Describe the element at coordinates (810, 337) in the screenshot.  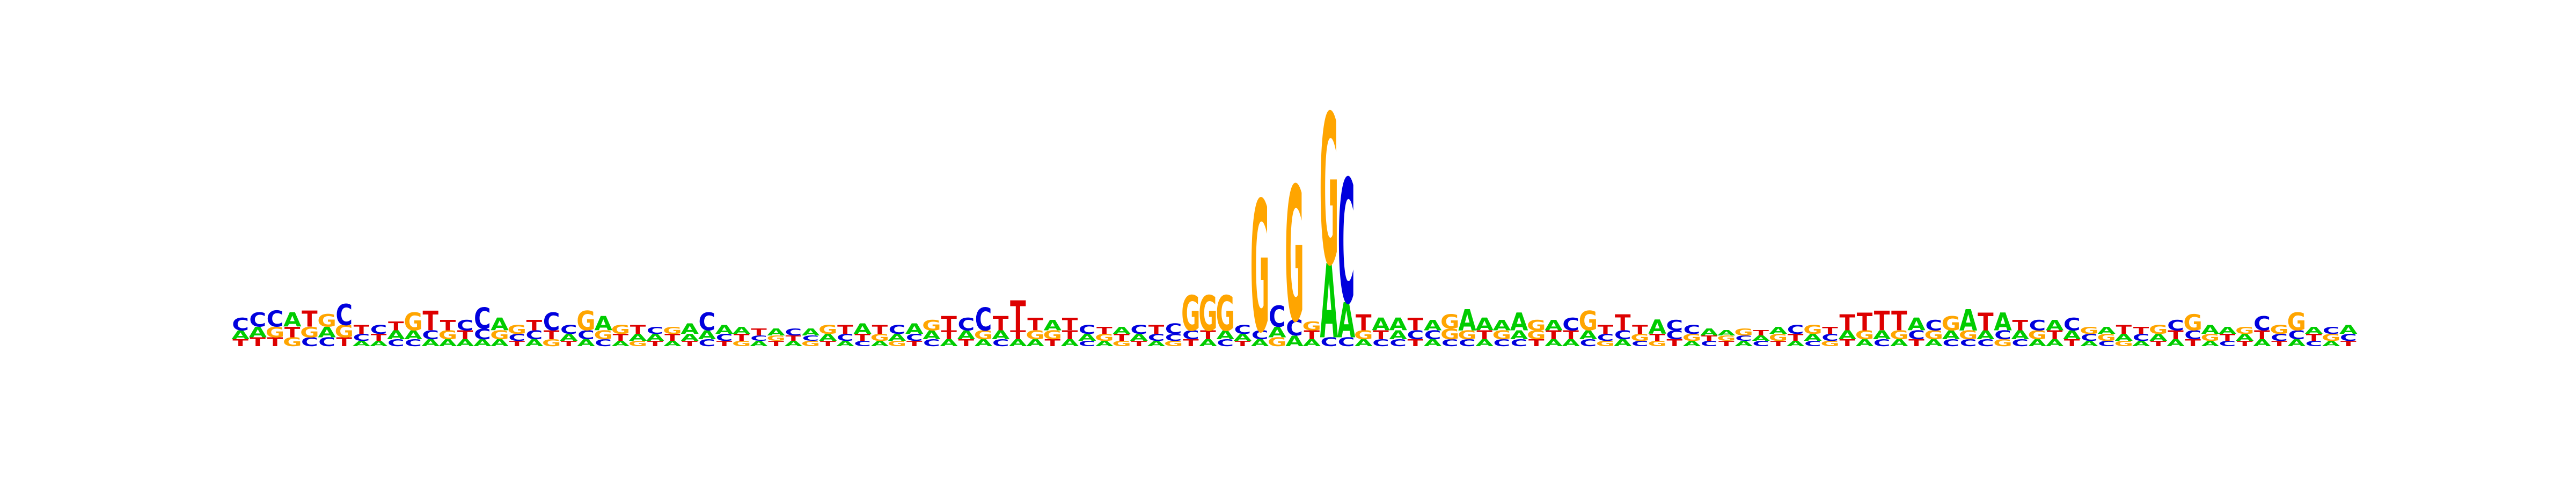
I see `logo-column: GCA` at that location.